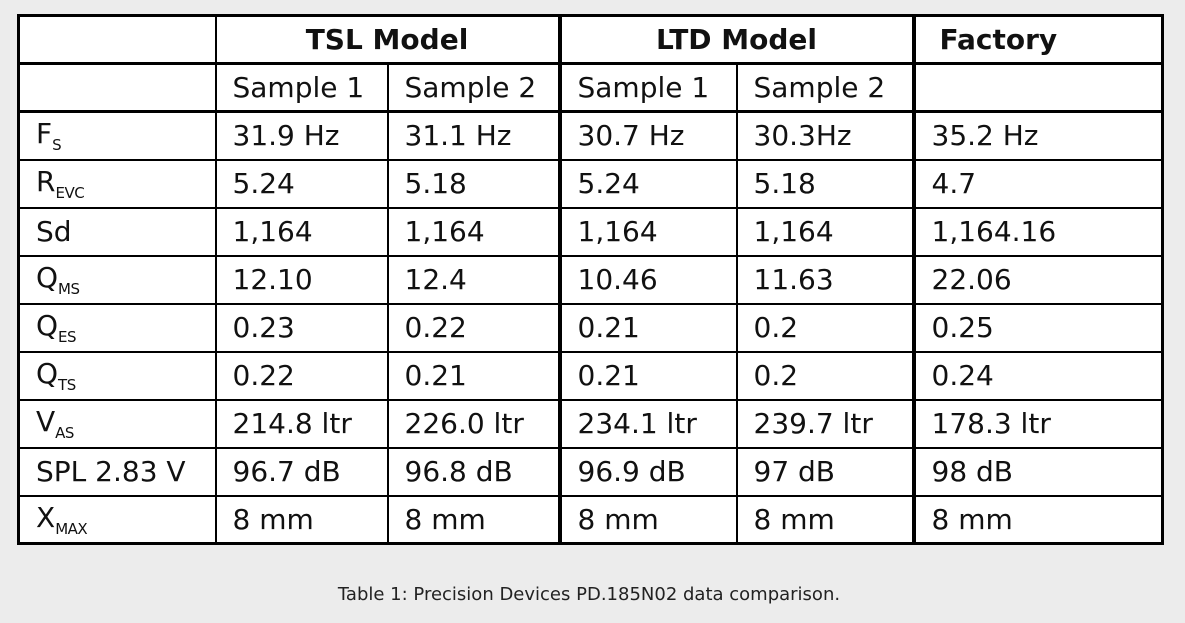  I want to click on parameter-cell: QMS, so click(117, 279).